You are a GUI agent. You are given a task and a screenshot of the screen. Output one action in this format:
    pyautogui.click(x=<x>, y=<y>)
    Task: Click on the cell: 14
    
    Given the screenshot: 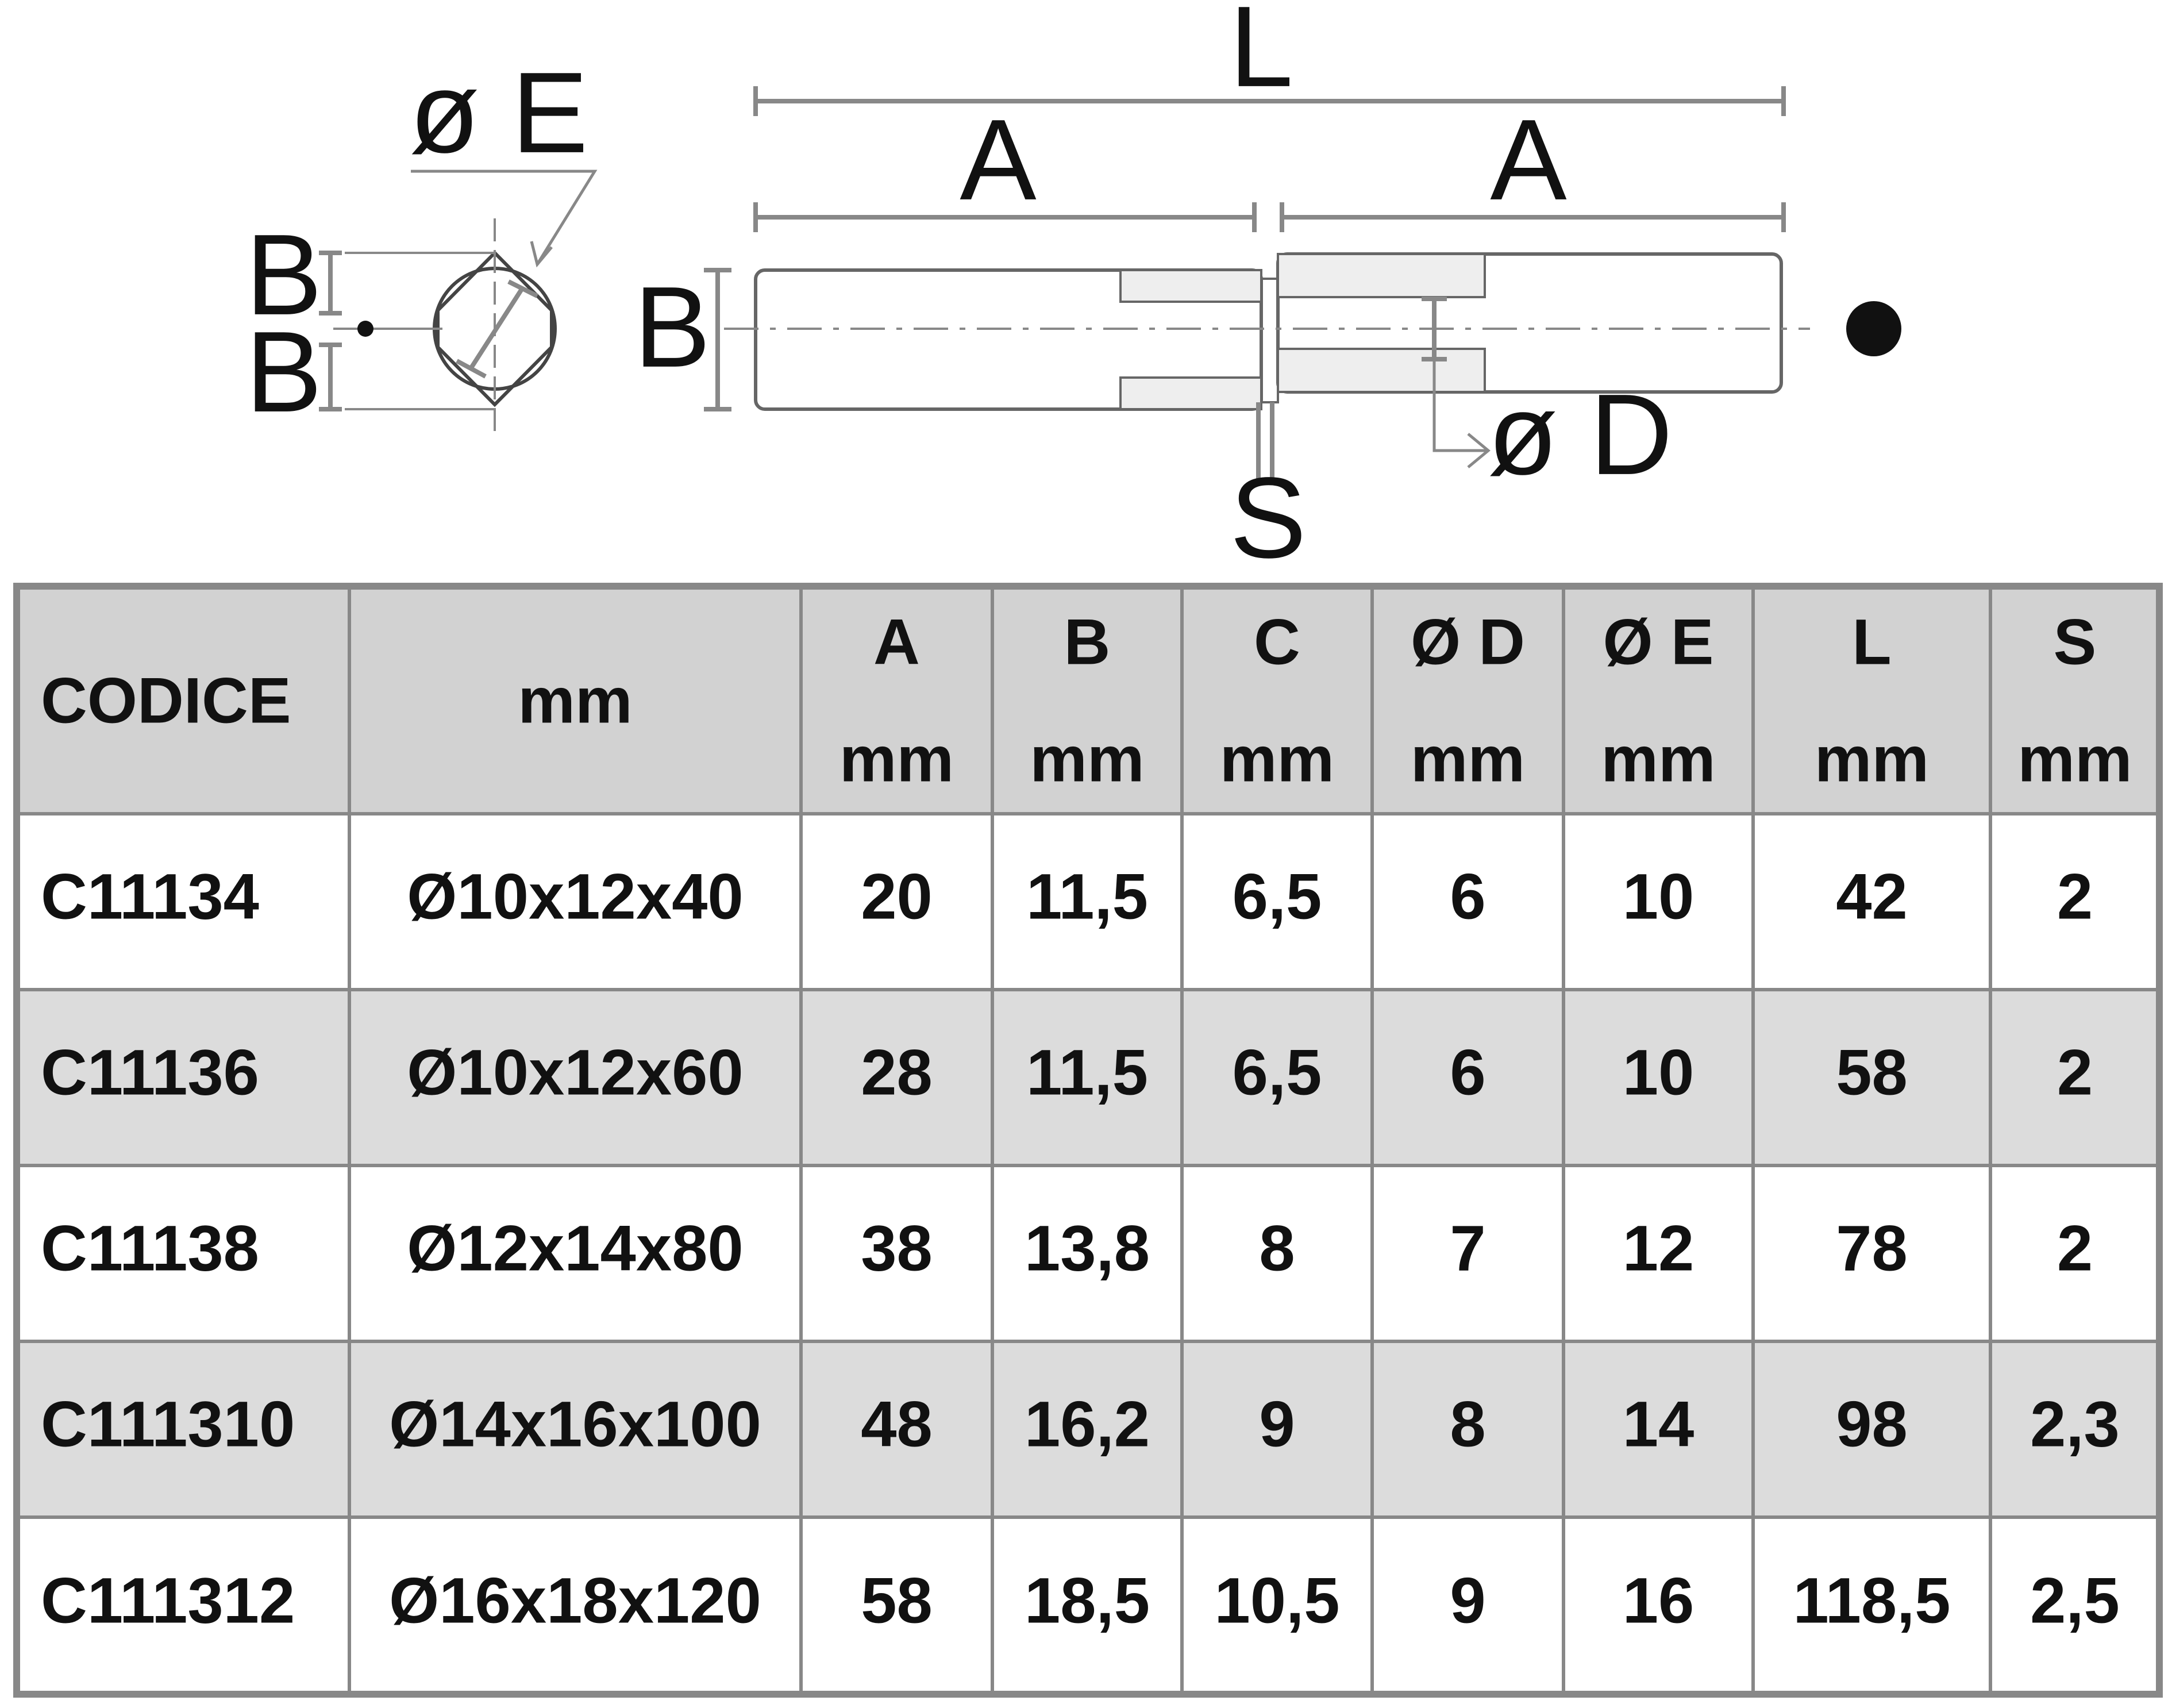 What is the action you would take?
    pyautogui.click(x=1659, y=1424)
    